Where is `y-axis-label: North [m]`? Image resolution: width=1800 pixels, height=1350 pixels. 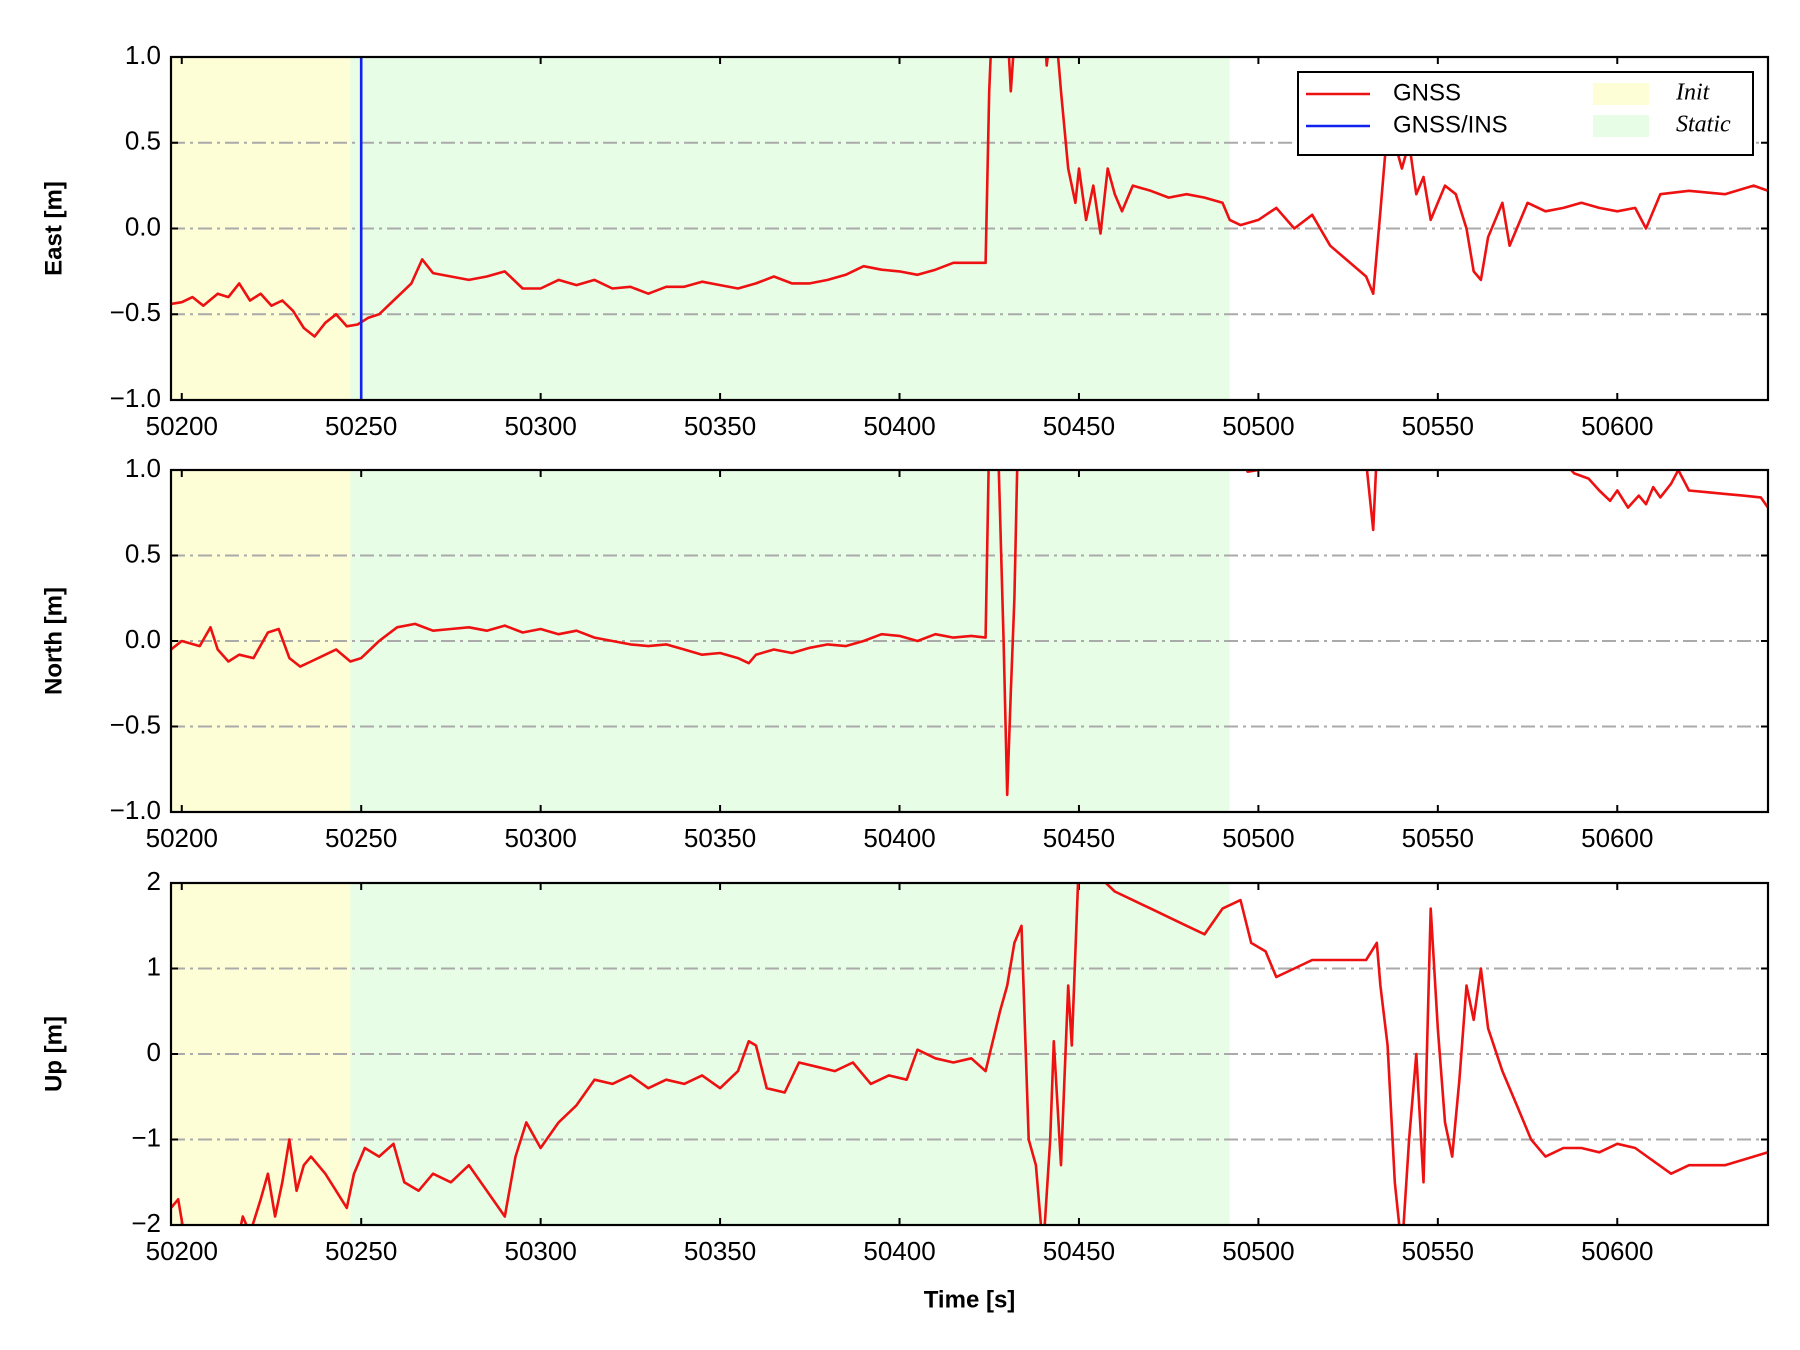
y-axis-label: North [m] is located at coordinates (53, 641).